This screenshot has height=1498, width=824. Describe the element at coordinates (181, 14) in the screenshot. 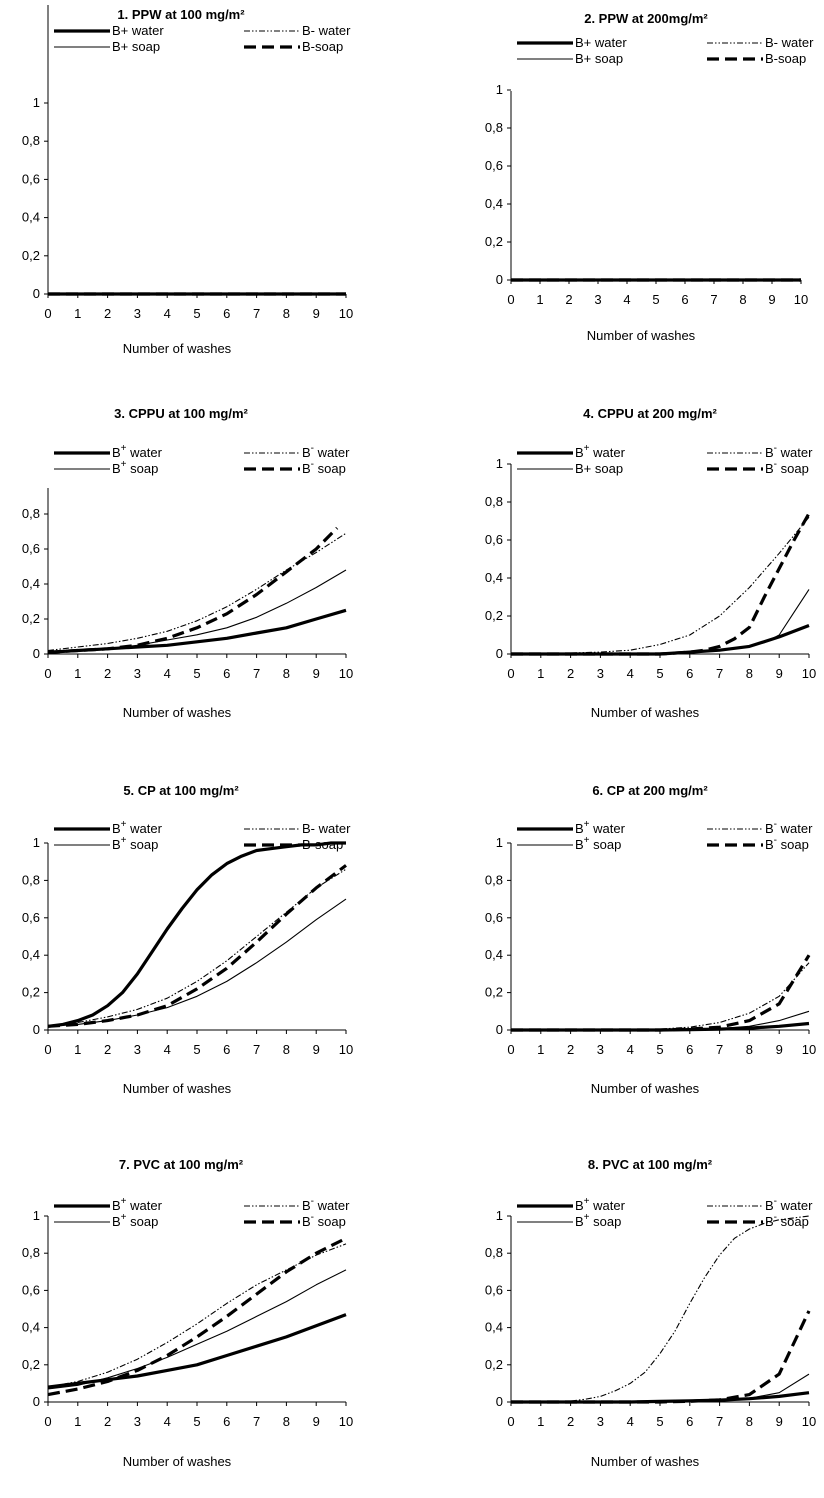

I see `chart-title: 1. PPW at 100 mg/m²` at that location.